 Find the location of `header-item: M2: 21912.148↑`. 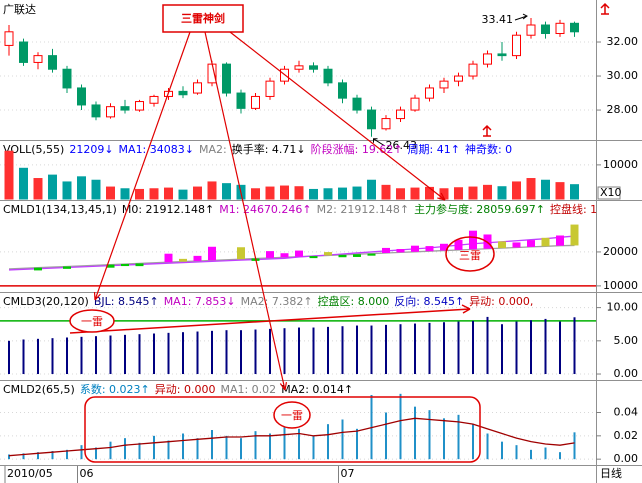

header-item: M2: 21912.148↑ is located at coordinates (363, 209).